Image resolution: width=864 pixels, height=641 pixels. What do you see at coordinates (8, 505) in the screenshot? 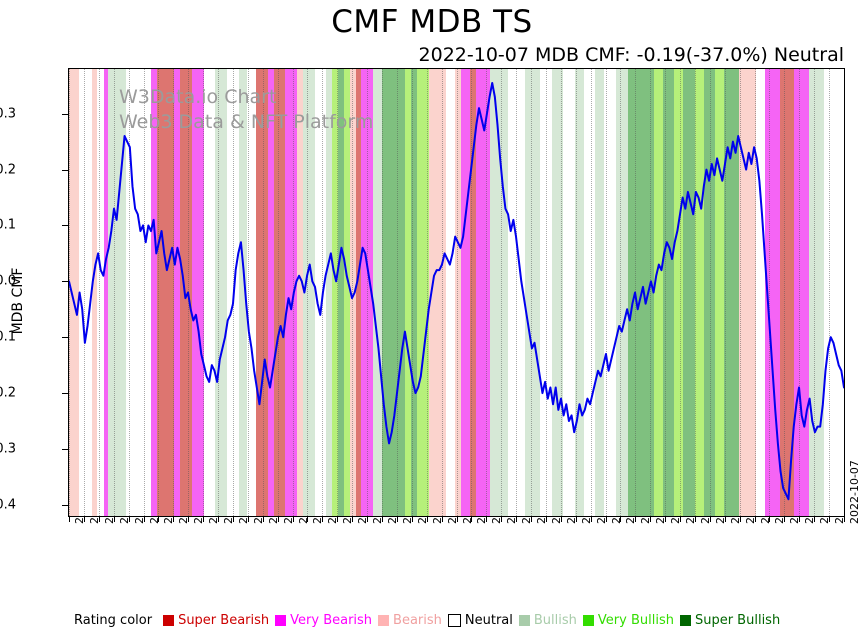
I see `y-axis-tick-label: −0.4` at bounding box center [8, 505].